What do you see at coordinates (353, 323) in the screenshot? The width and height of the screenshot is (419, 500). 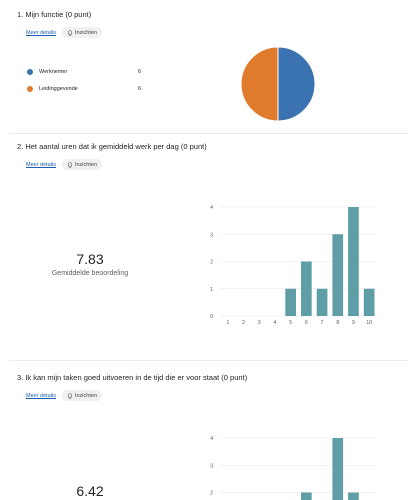 I see `x-tick-label: 9` at bounding box center [353, 323].